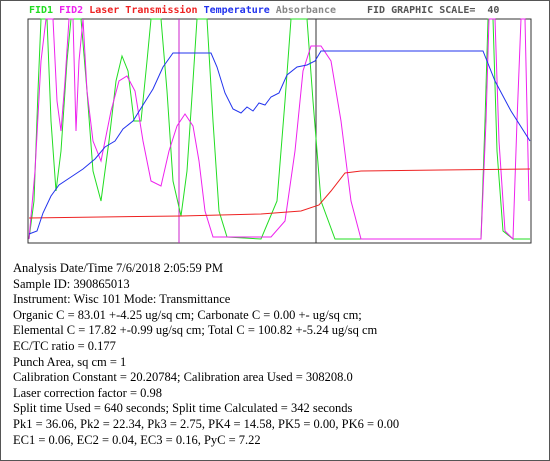 The width and height of the screenshot is (550, 461). I want to click on legend-entry: FID2, so click(71, 10).